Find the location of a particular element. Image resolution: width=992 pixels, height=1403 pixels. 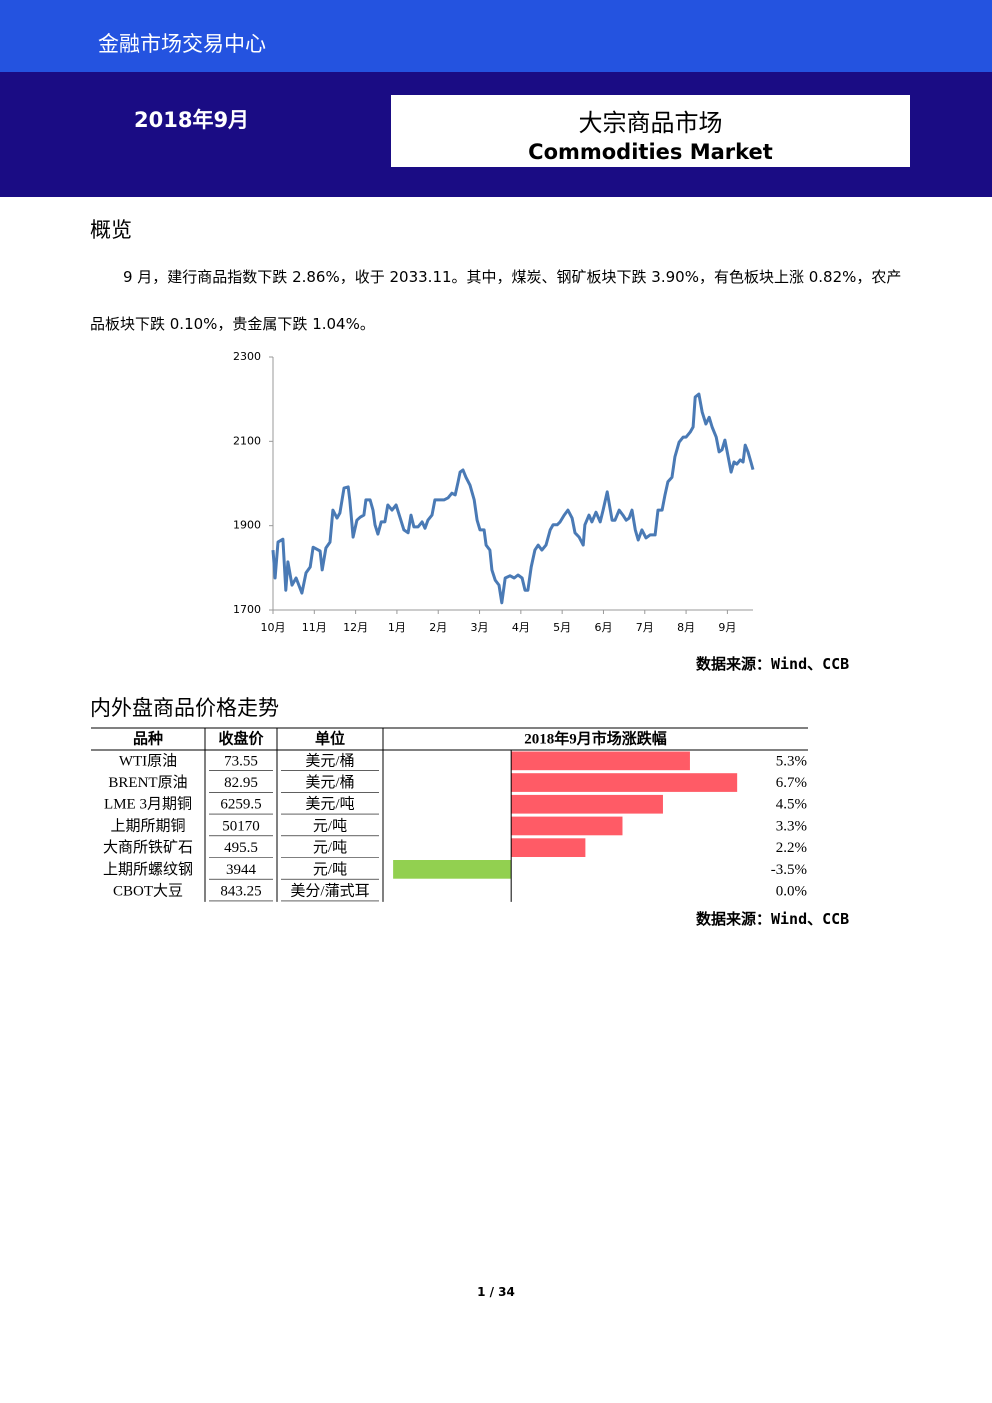

table-cell: 大商所铁矿石 is located at coordinates (148, 847).